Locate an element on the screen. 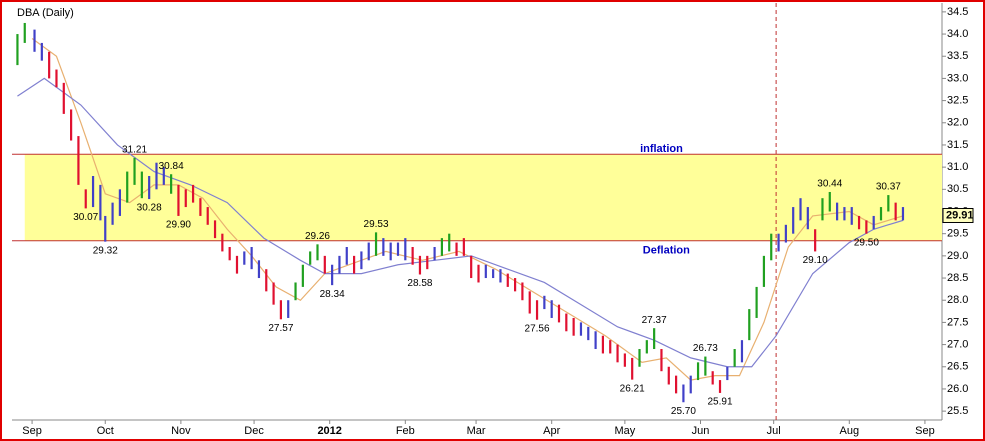  y-tick-label: 32.0 is located at coordinates (957, 123).